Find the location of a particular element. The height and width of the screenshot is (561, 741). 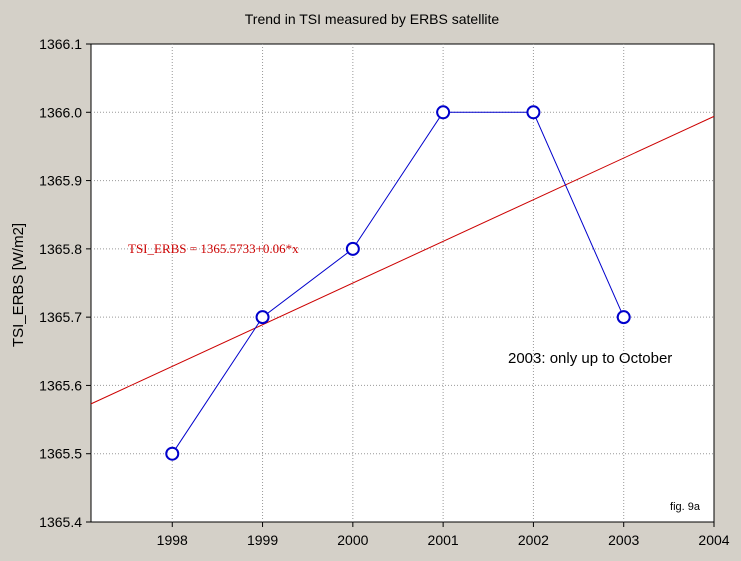

x-tick-label: 1999 is located at coordinates (262, 540).